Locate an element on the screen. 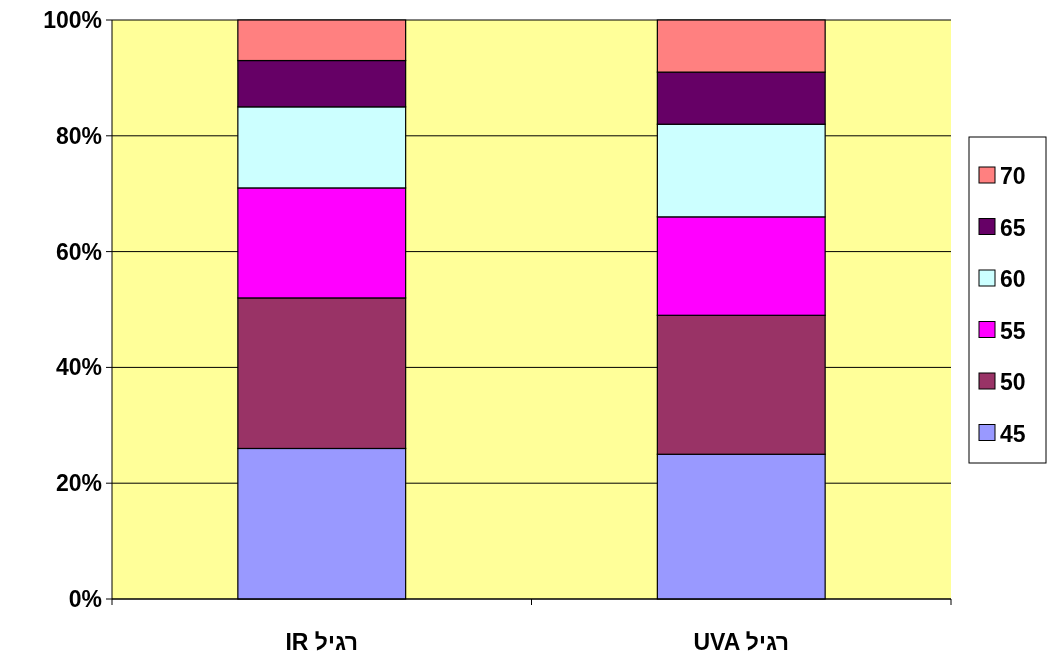 The width and height of the screenshot is (1053, 661). legend-label: 70 is located at coordinates (1013, 176).